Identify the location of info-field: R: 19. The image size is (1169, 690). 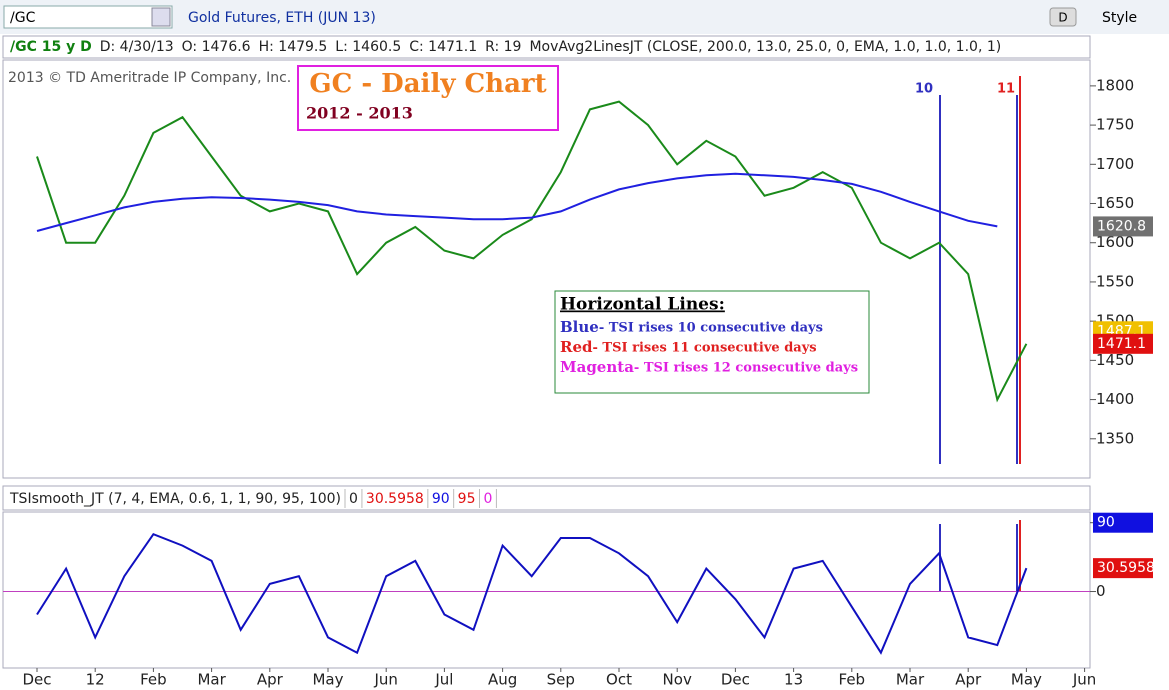
(503, 47).